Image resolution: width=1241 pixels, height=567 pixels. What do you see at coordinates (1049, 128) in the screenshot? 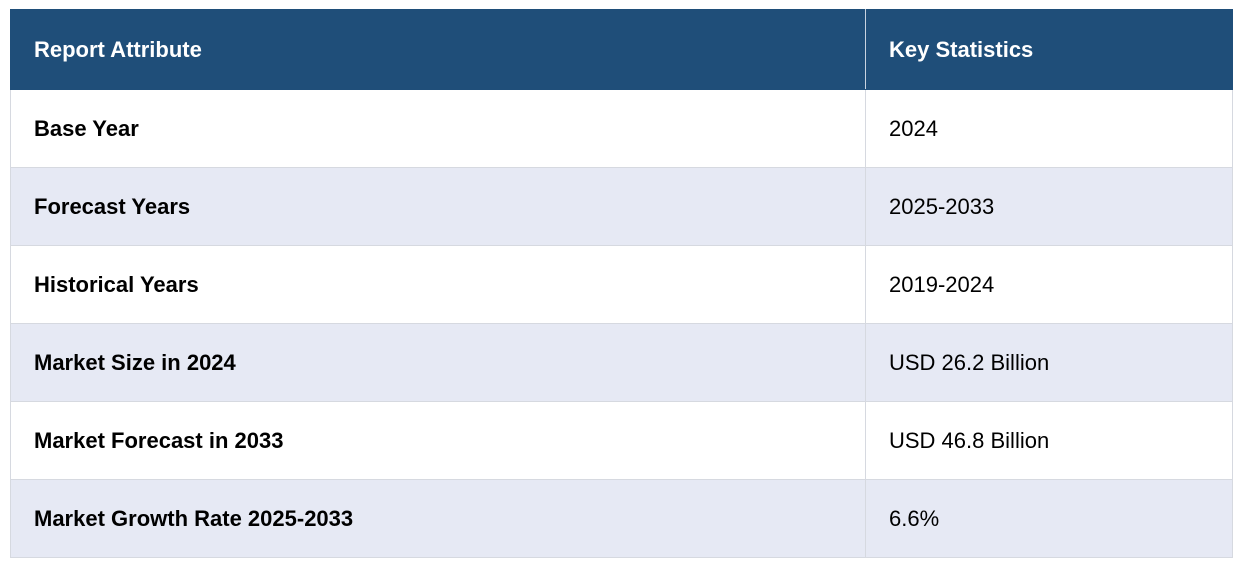
I see `row-value-base-year: 2024` at bounding box center [1049, 128].